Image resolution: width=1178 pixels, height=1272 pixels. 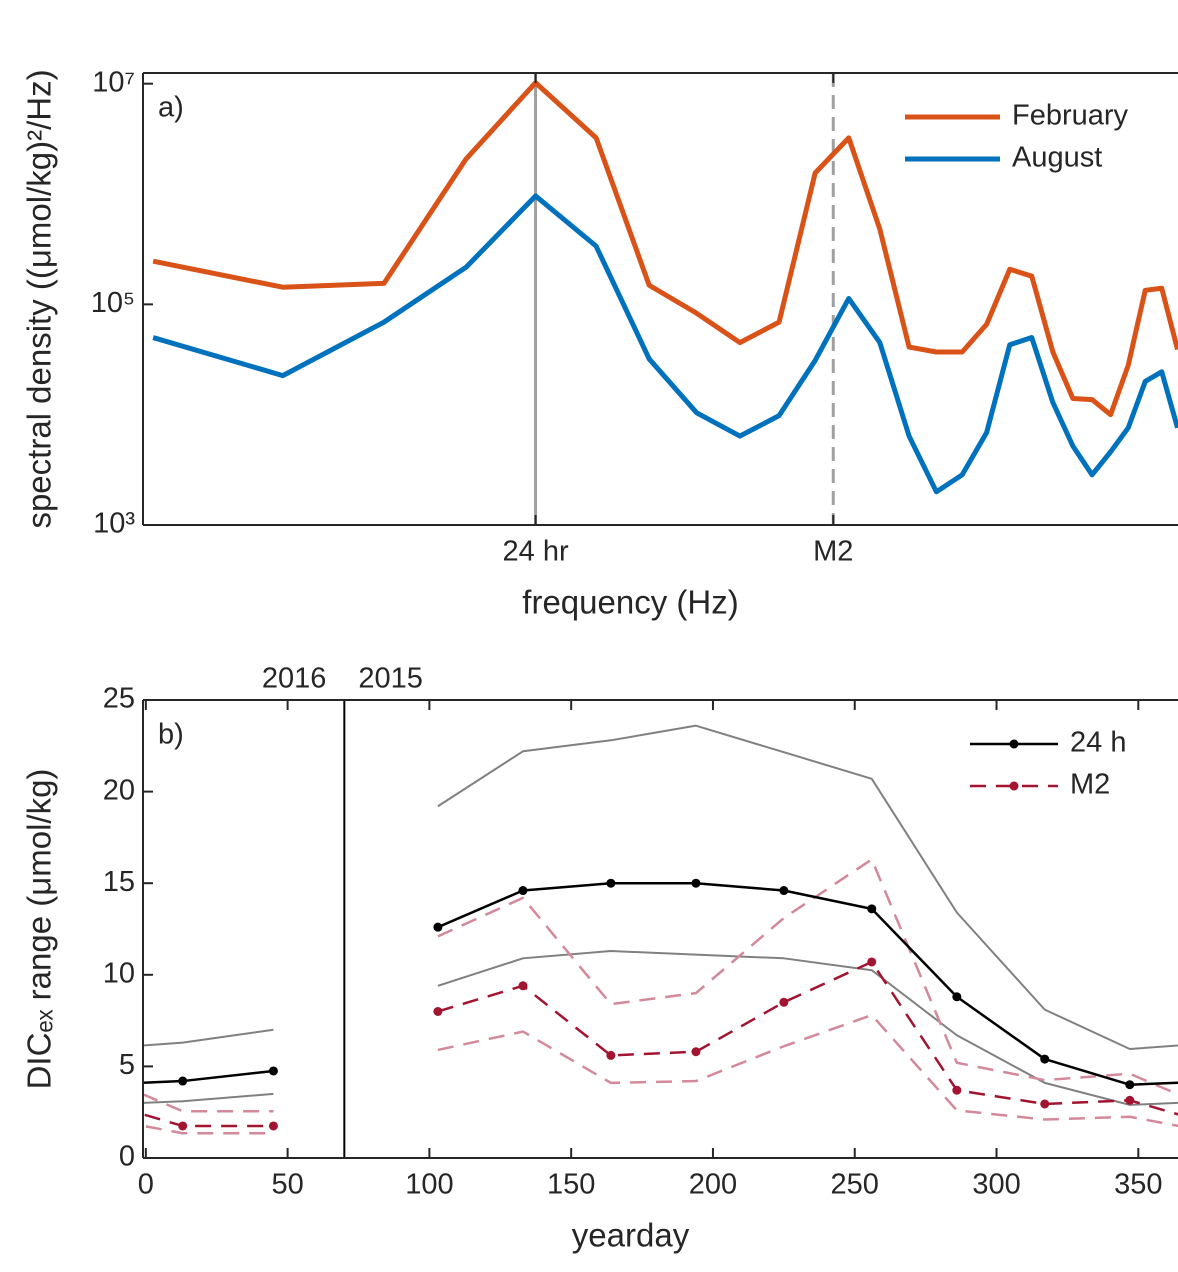 I want to click on y-tick-label: 10⁷, so click(x=113, y=82).